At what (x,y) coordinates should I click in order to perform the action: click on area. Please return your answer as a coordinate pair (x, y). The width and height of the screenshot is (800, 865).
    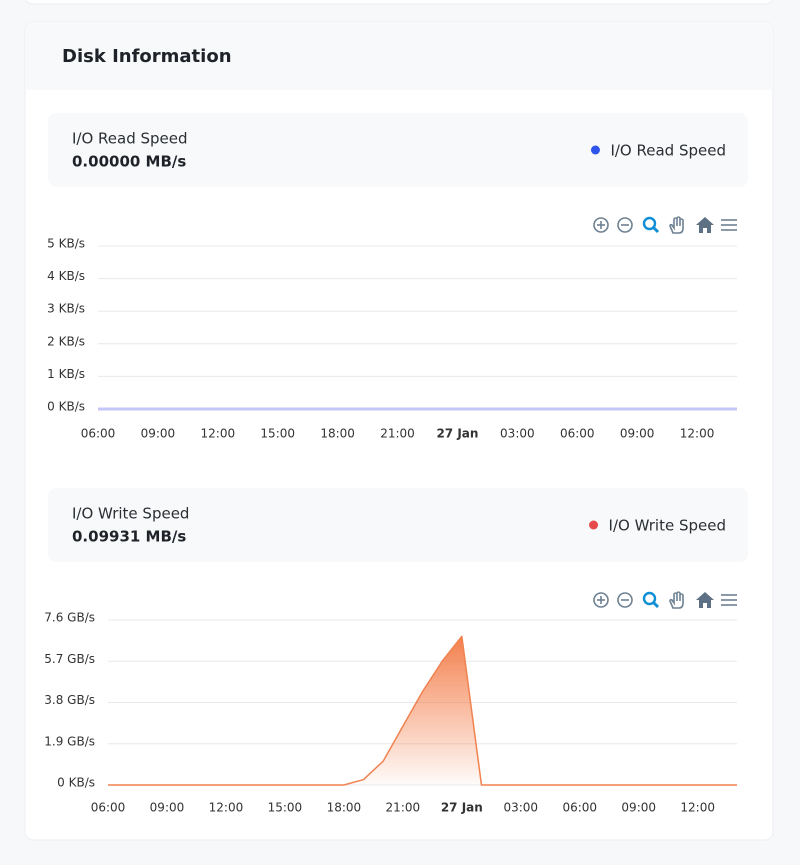
    Looking at the image, I should click on (422, 710).